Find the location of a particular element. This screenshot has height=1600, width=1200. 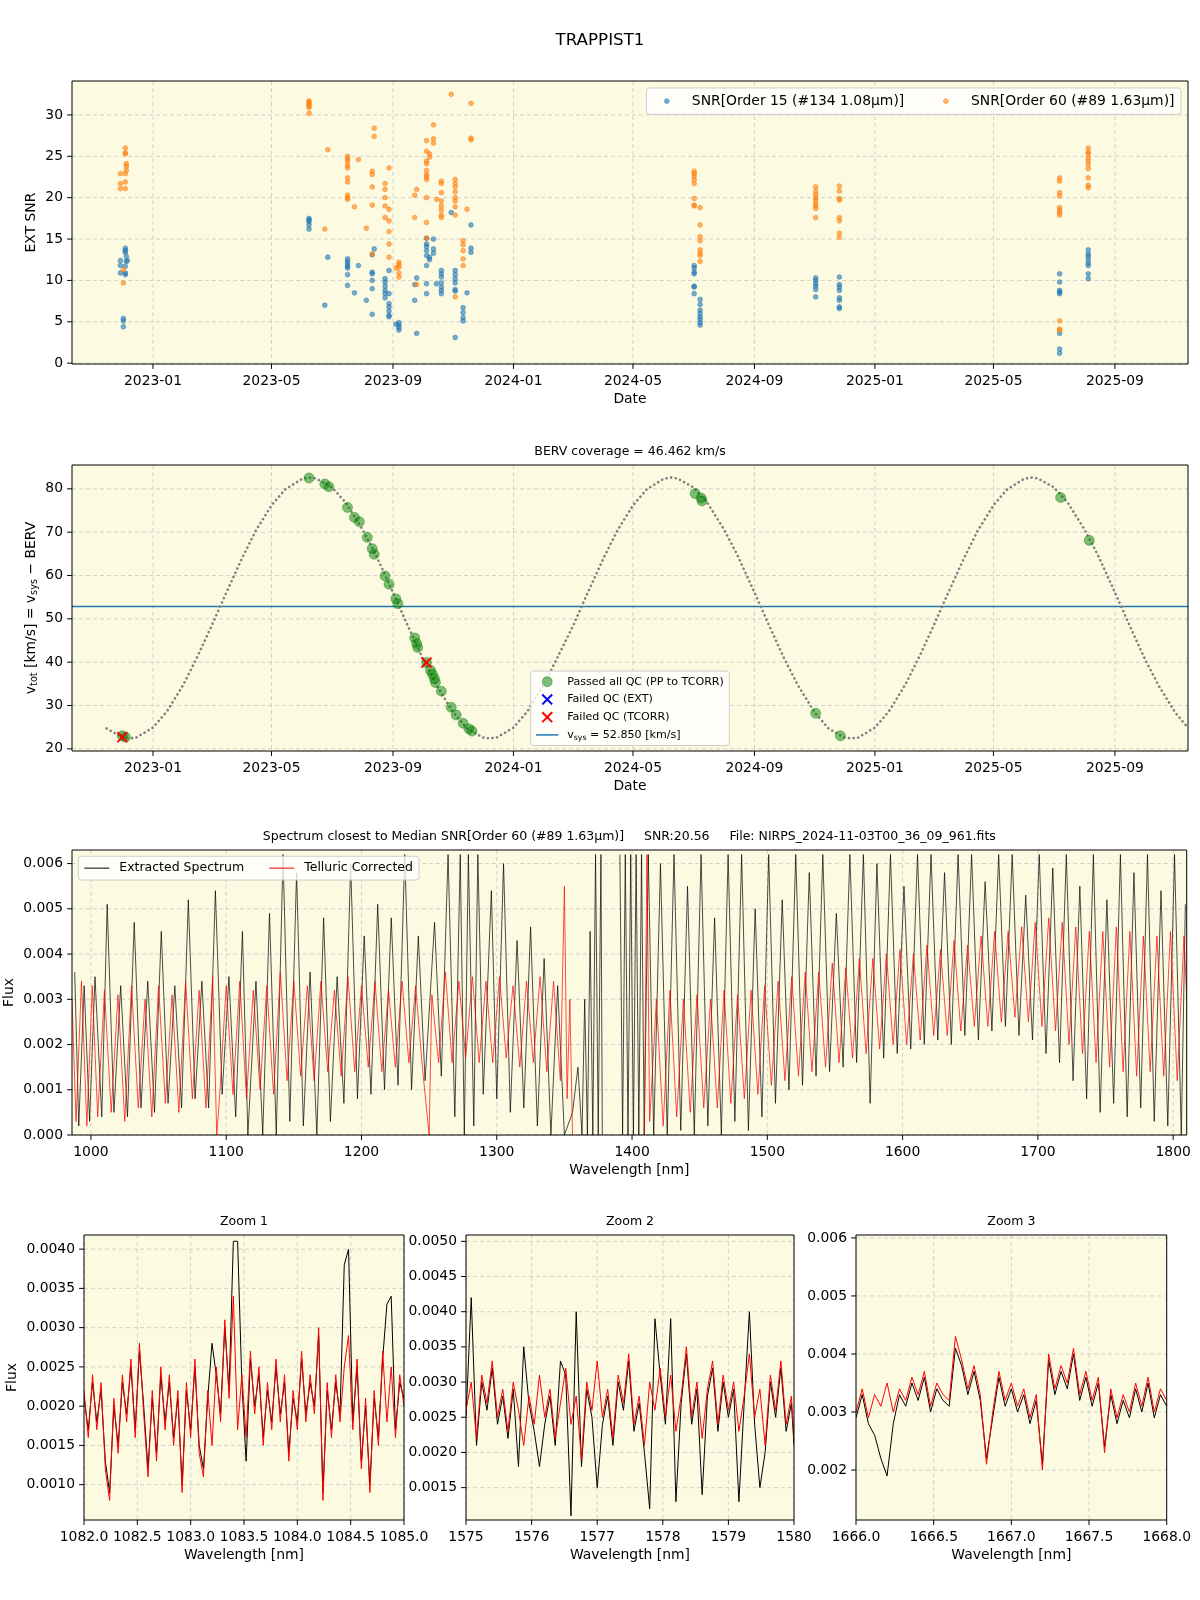

x-tick-label: 1668.0 is located at coordinates (1166, 1535).